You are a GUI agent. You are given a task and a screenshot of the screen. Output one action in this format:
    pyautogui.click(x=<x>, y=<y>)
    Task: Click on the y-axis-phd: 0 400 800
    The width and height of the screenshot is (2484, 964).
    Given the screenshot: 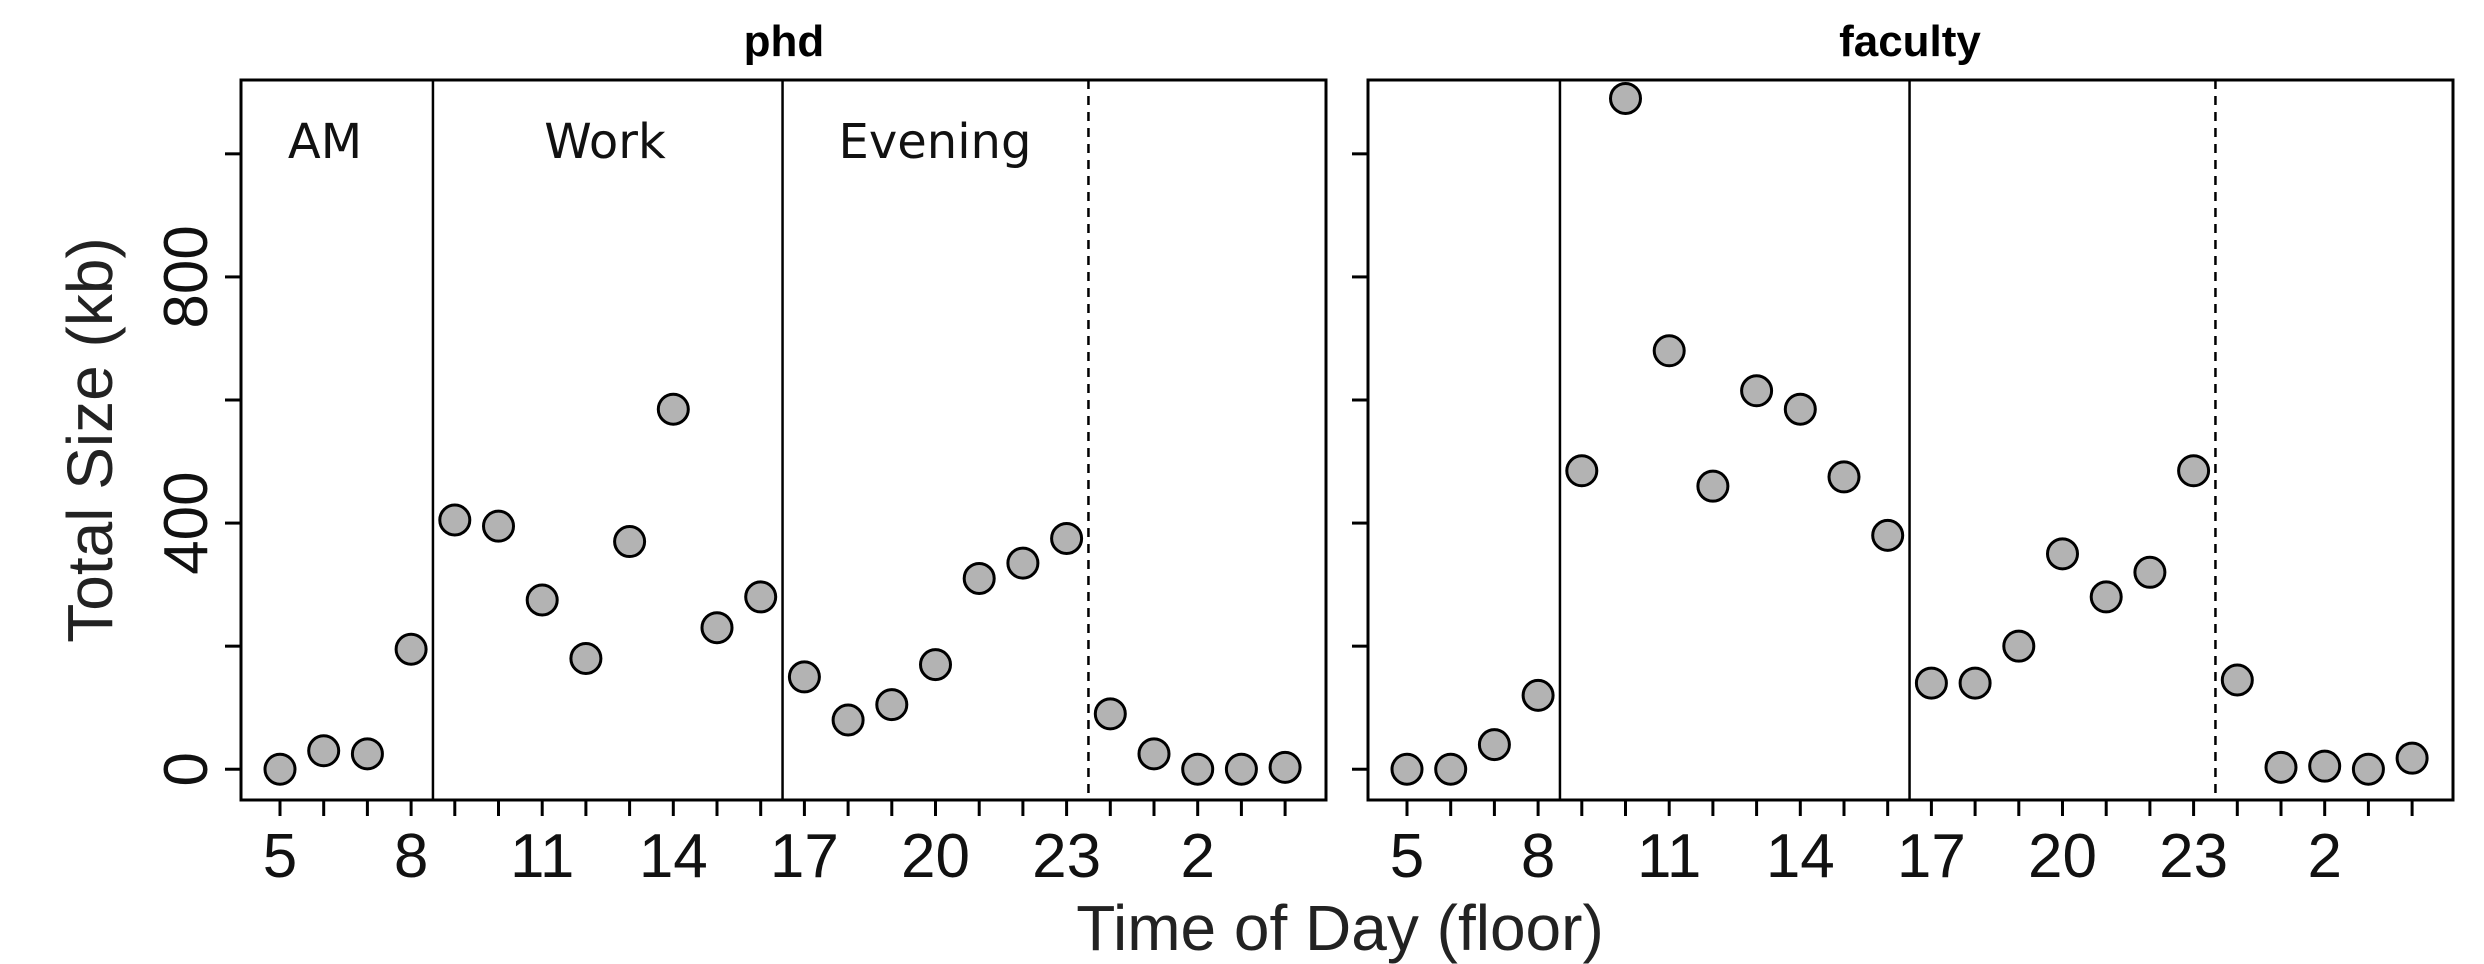 What is the action you would take?
    pyautogui.click(x=196, y=469)
    